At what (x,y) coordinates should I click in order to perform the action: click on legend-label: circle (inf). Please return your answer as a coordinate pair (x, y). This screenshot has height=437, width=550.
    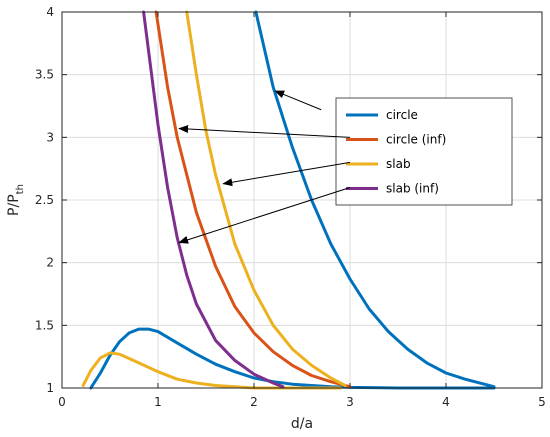
    Looking at the image, I should click on (416, 140).